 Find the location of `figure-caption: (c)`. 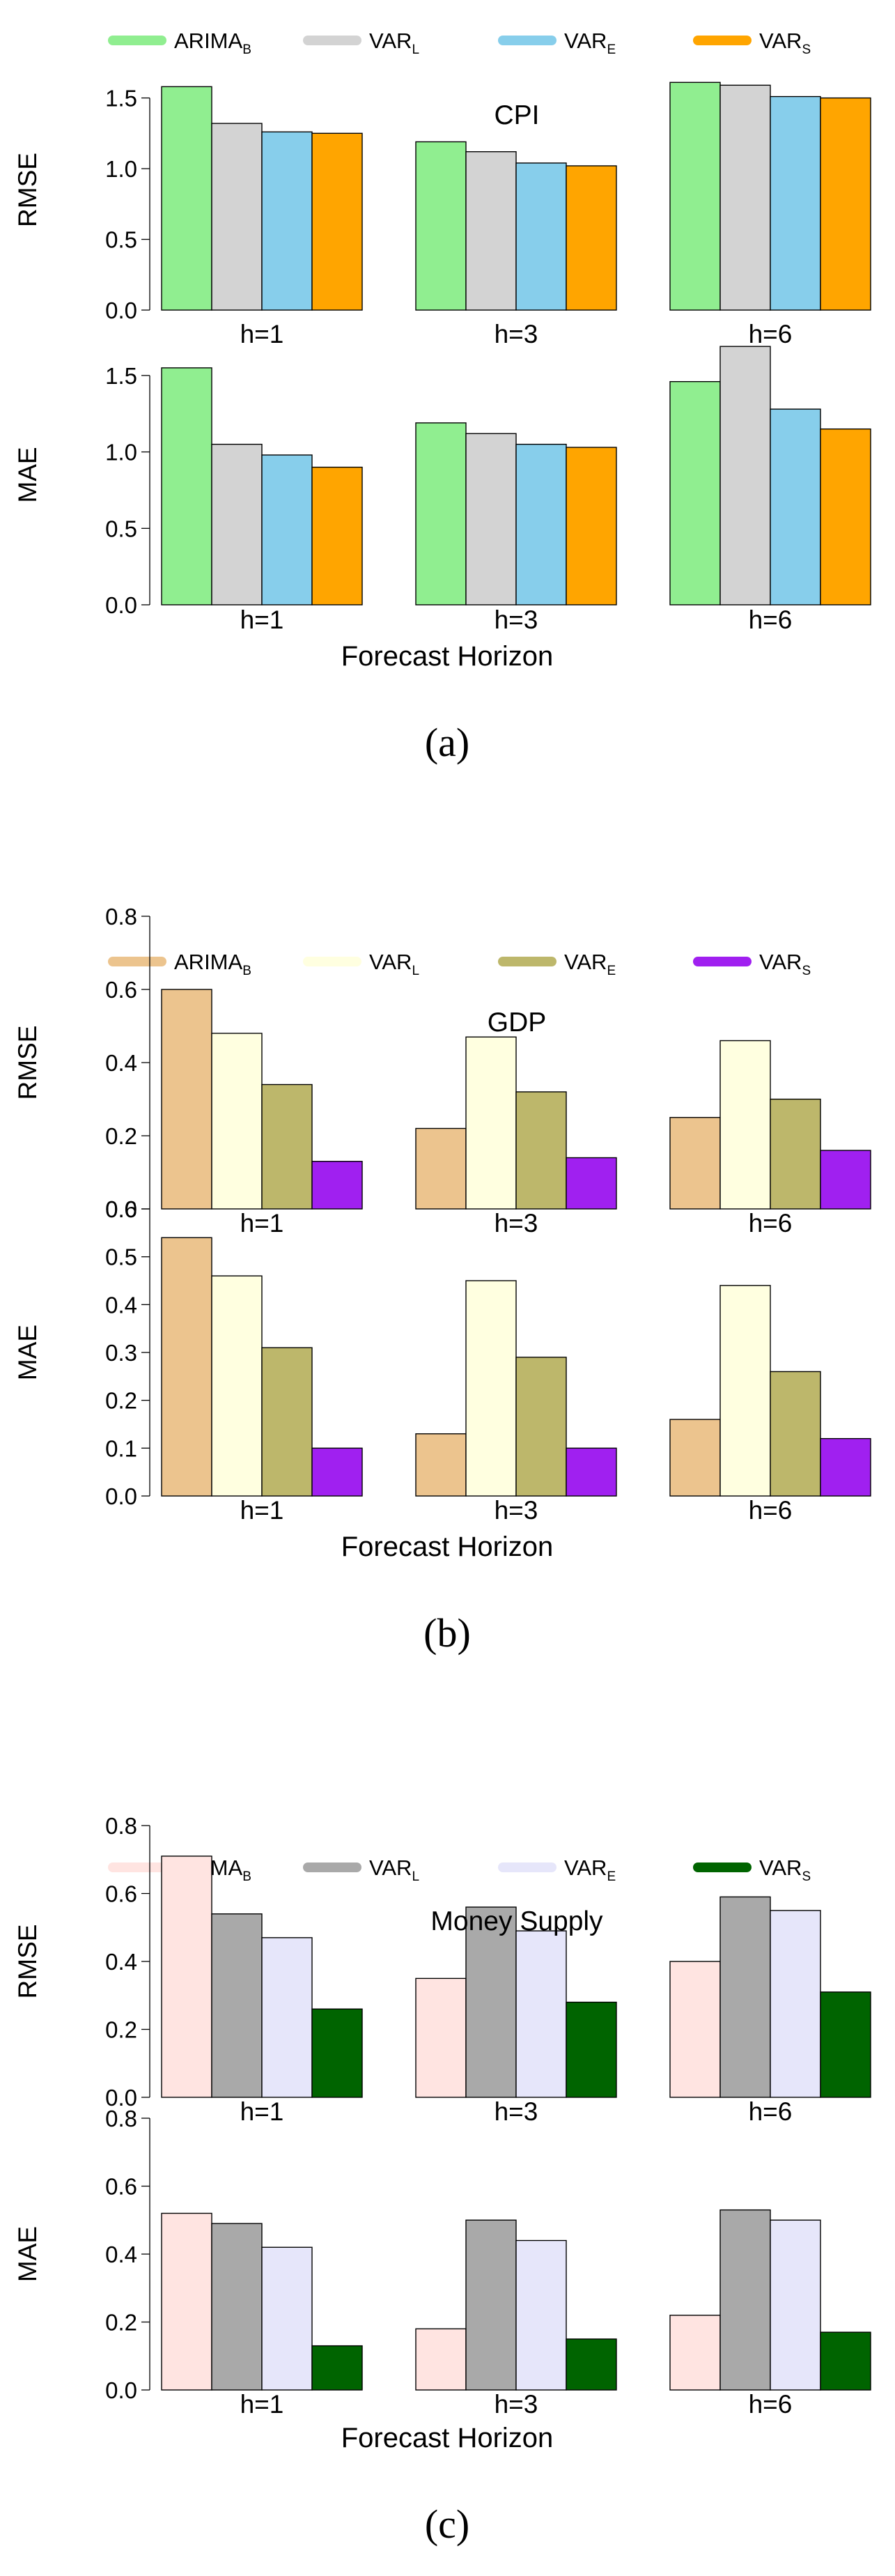

figure-caption: (c) is located at coordinates (447, 2524).